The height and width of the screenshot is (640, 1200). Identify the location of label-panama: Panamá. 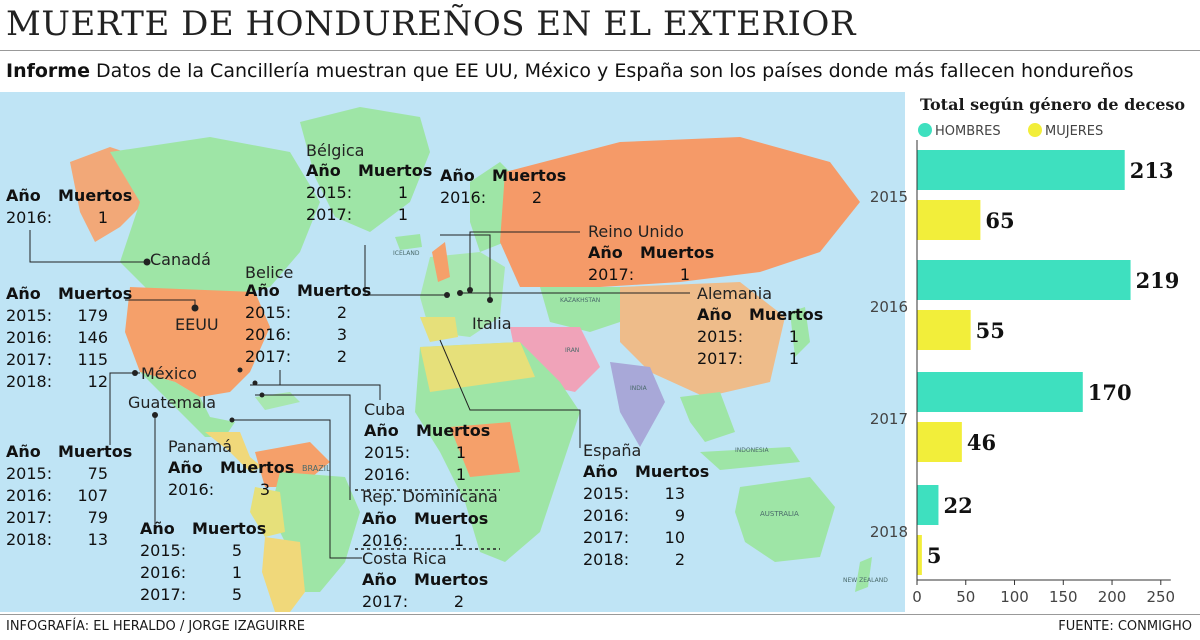
(200, 446).